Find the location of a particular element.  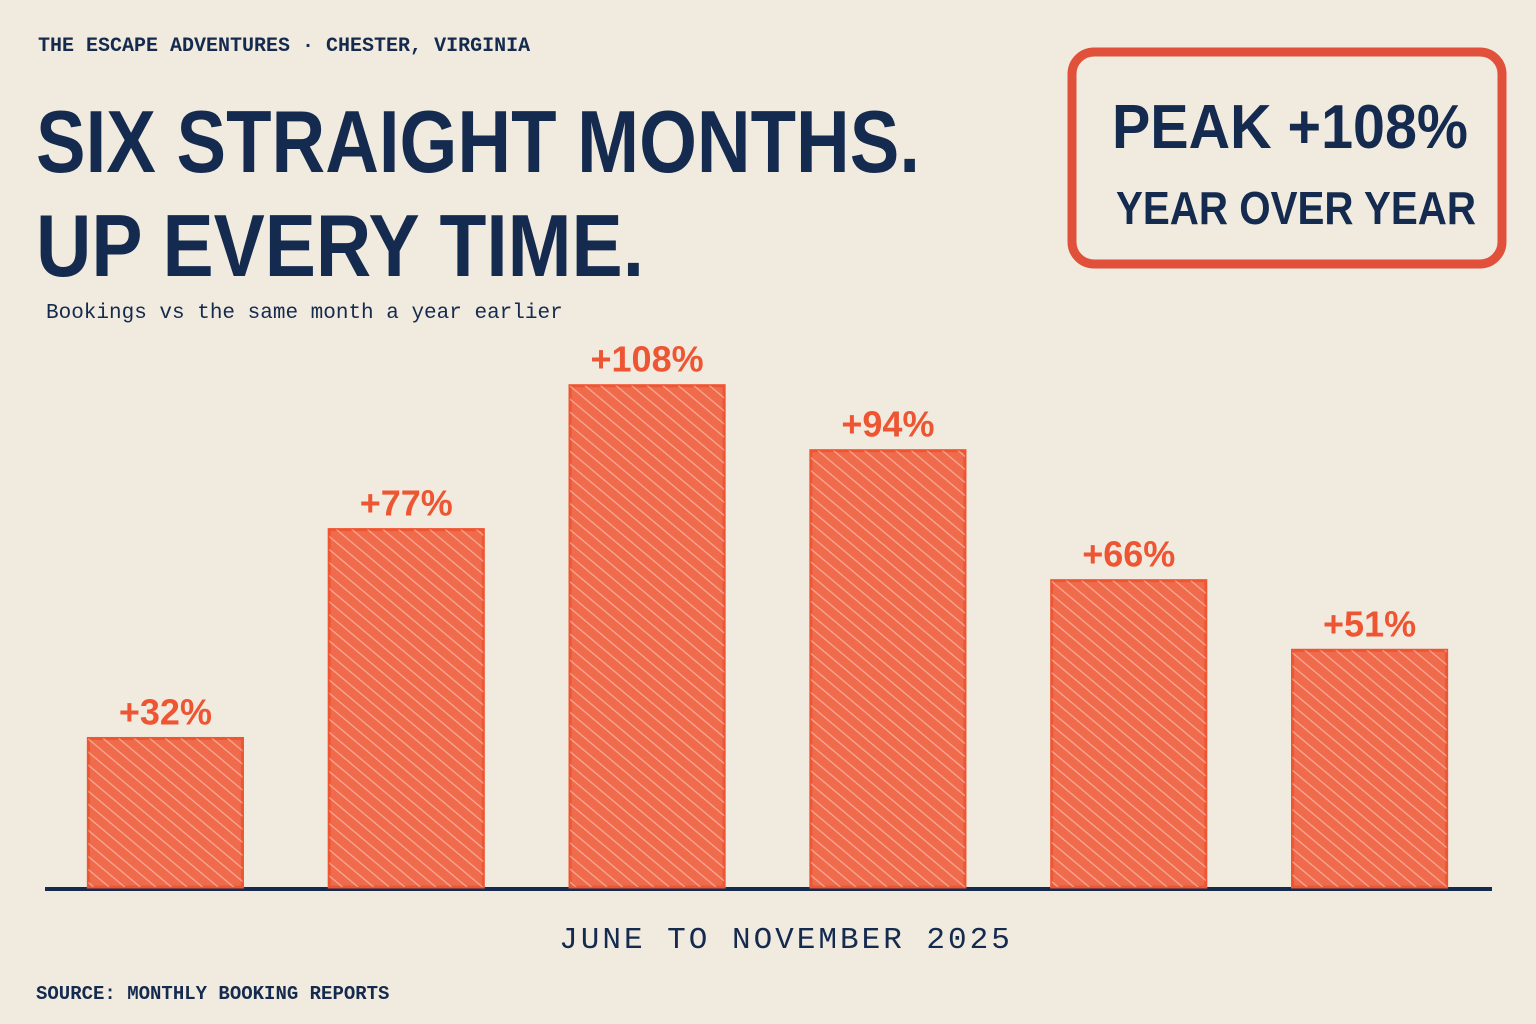

value-label: +94% is located at coordinates (887, 424).